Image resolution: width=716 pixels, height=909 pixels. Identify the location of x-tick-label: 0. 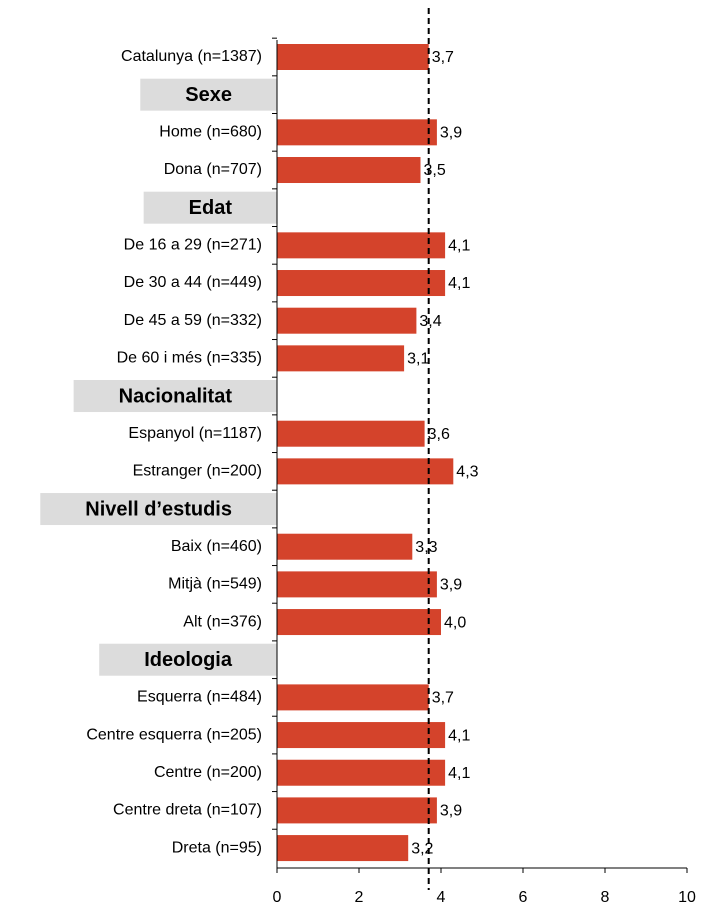
(277, 897).